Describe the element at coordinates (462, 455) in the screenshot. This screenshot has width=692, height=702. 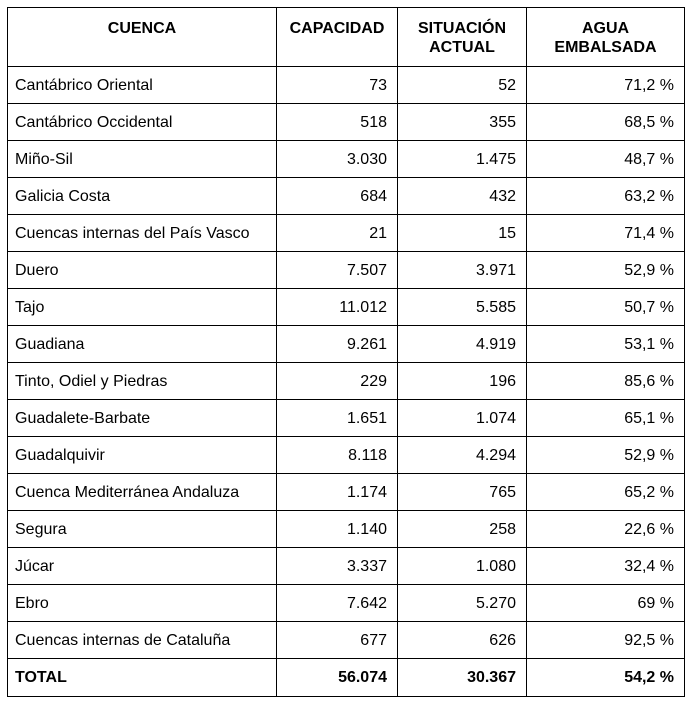
I see `situacion-cell: 4.294` at that location.